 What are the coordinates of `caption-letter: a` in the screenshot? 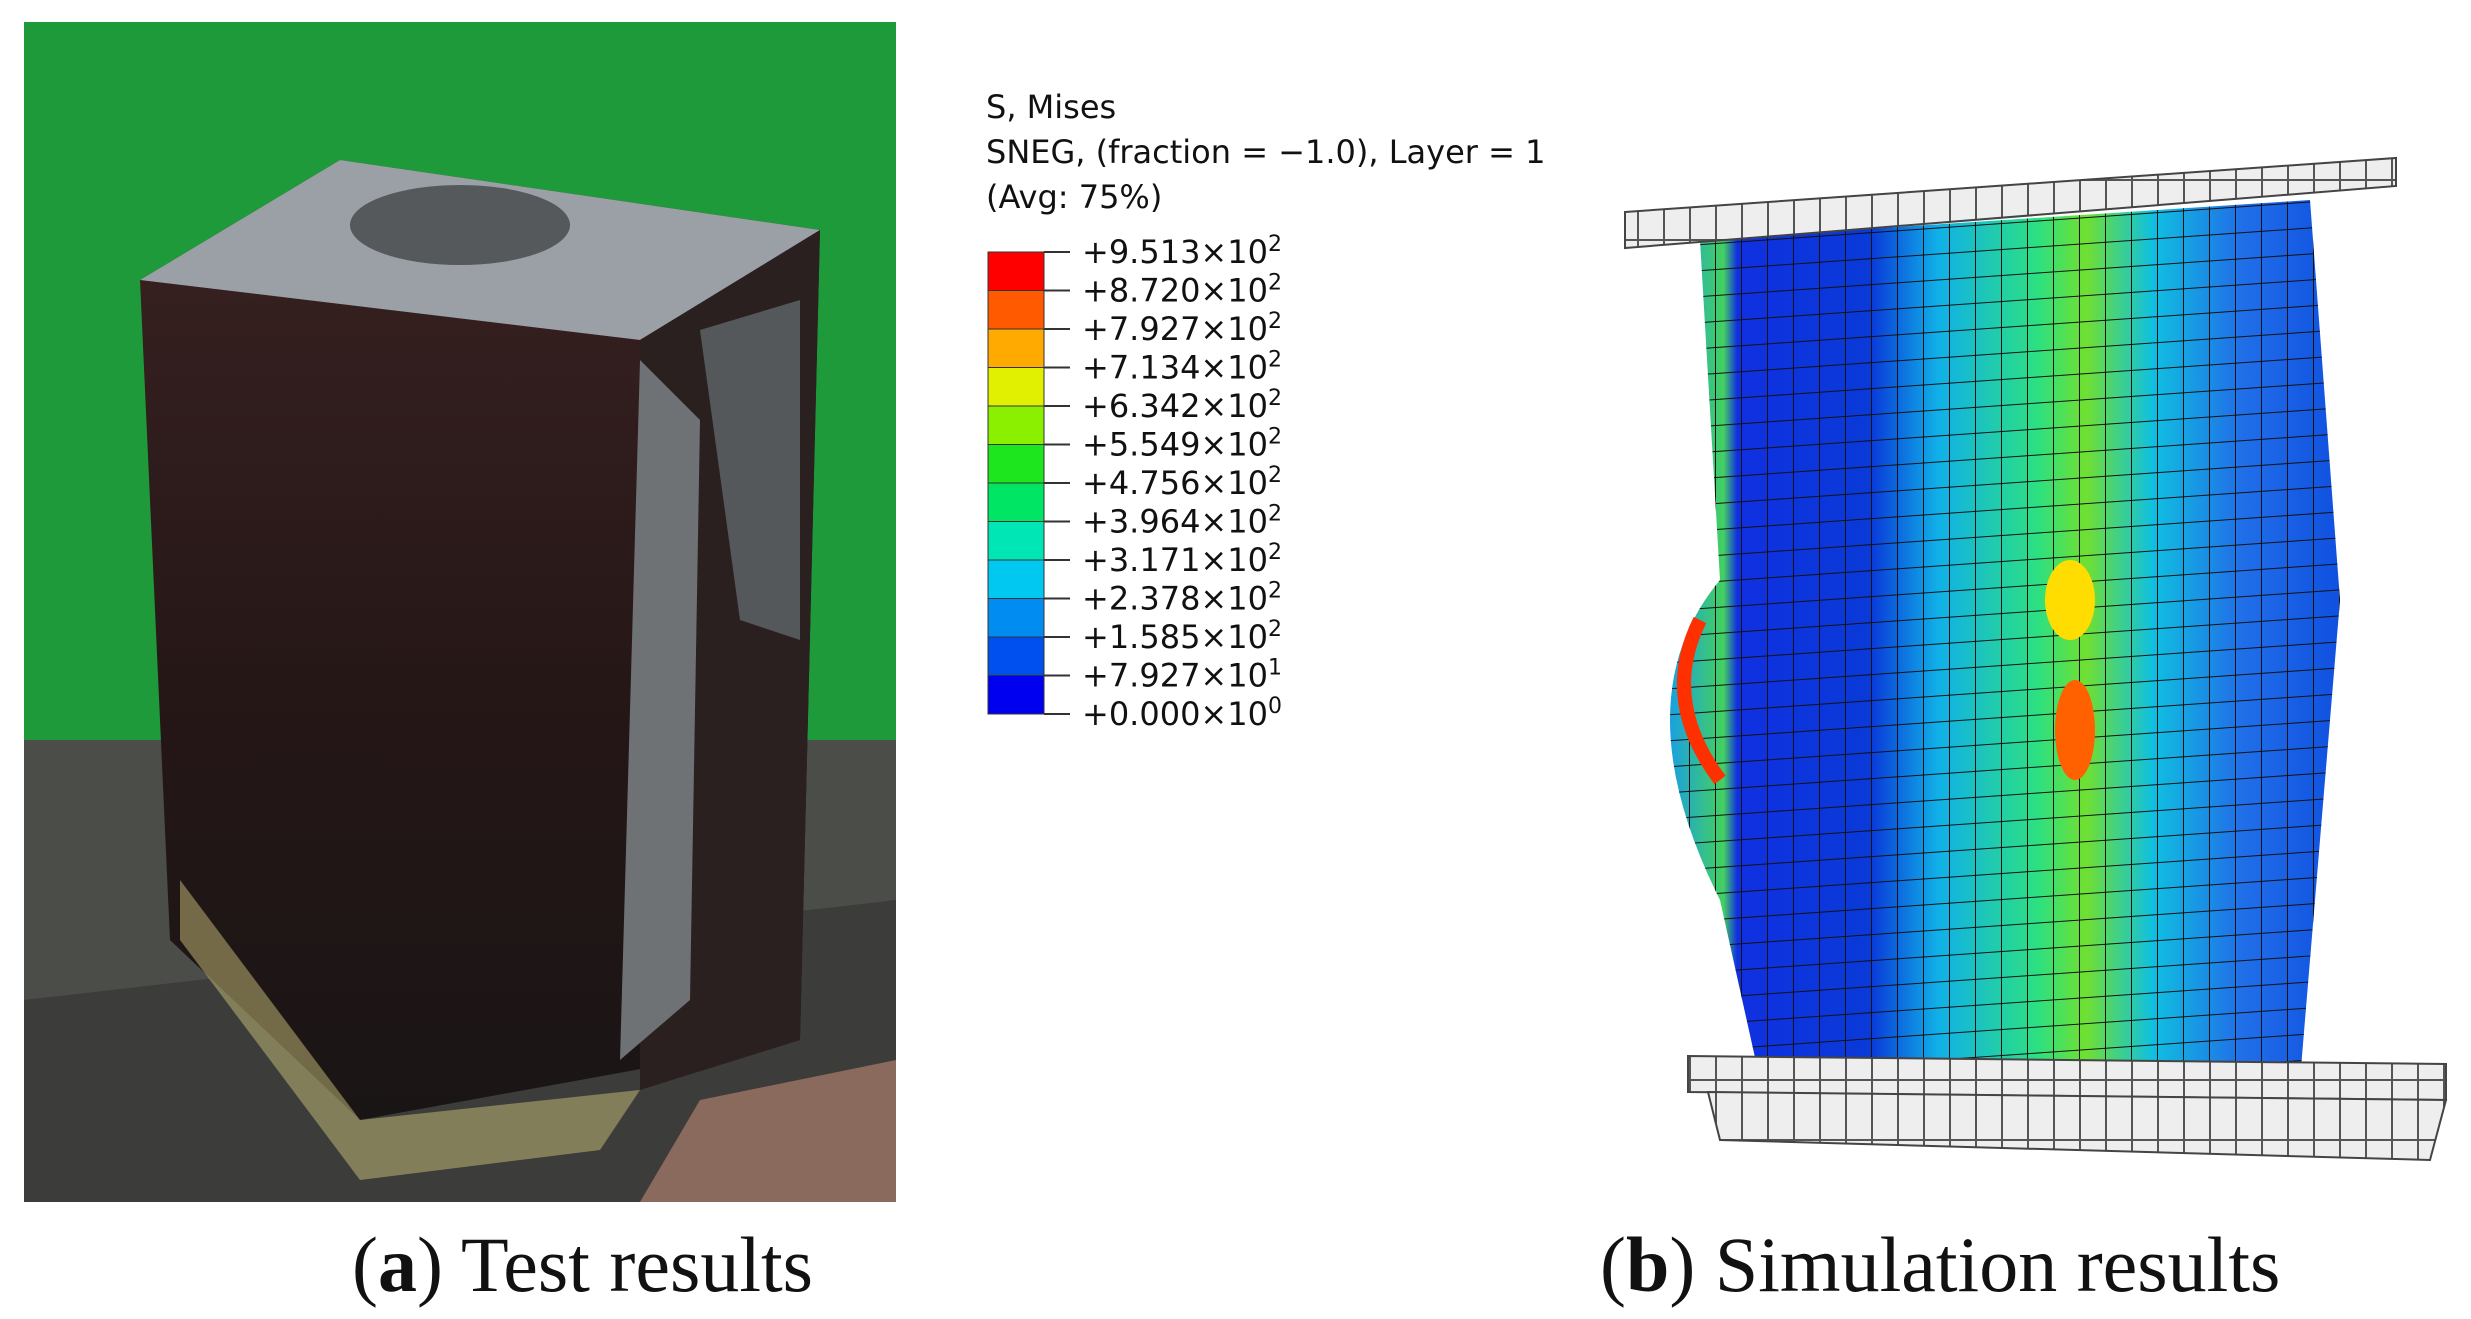 It's located at (397, 1264).